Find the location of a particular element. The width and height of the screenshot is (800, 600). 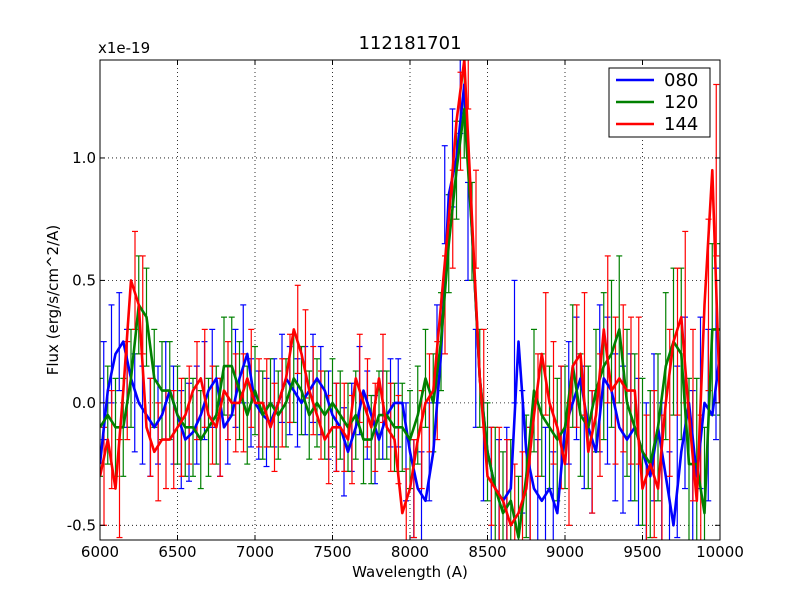

x-tick-label: 8000 is located at coordinates (410, 552).